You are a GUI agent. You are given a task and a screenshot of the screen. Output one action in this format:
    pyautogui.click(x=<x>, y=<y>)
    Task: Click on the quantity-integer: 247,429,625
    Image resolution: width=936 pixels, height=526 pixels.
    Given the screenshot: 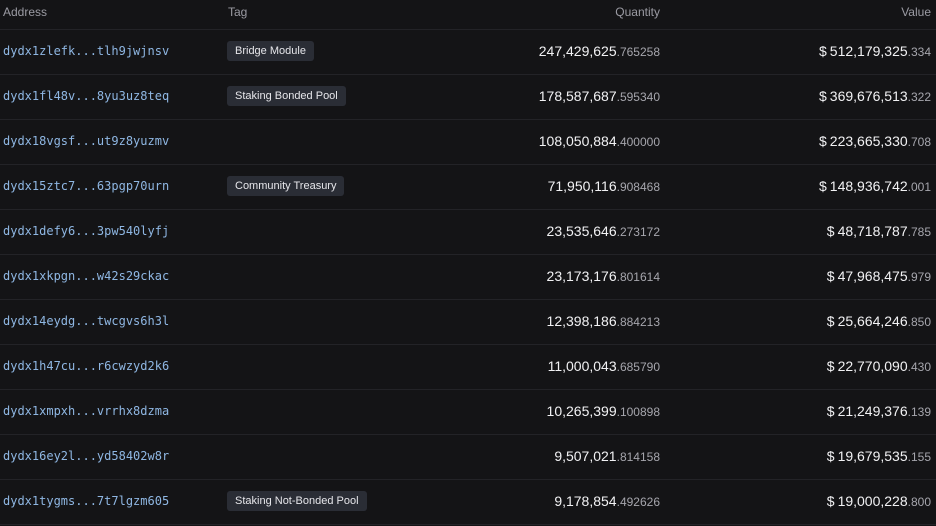 What is the action you would take?
    pyautogui.click(x=577, y=51)
    